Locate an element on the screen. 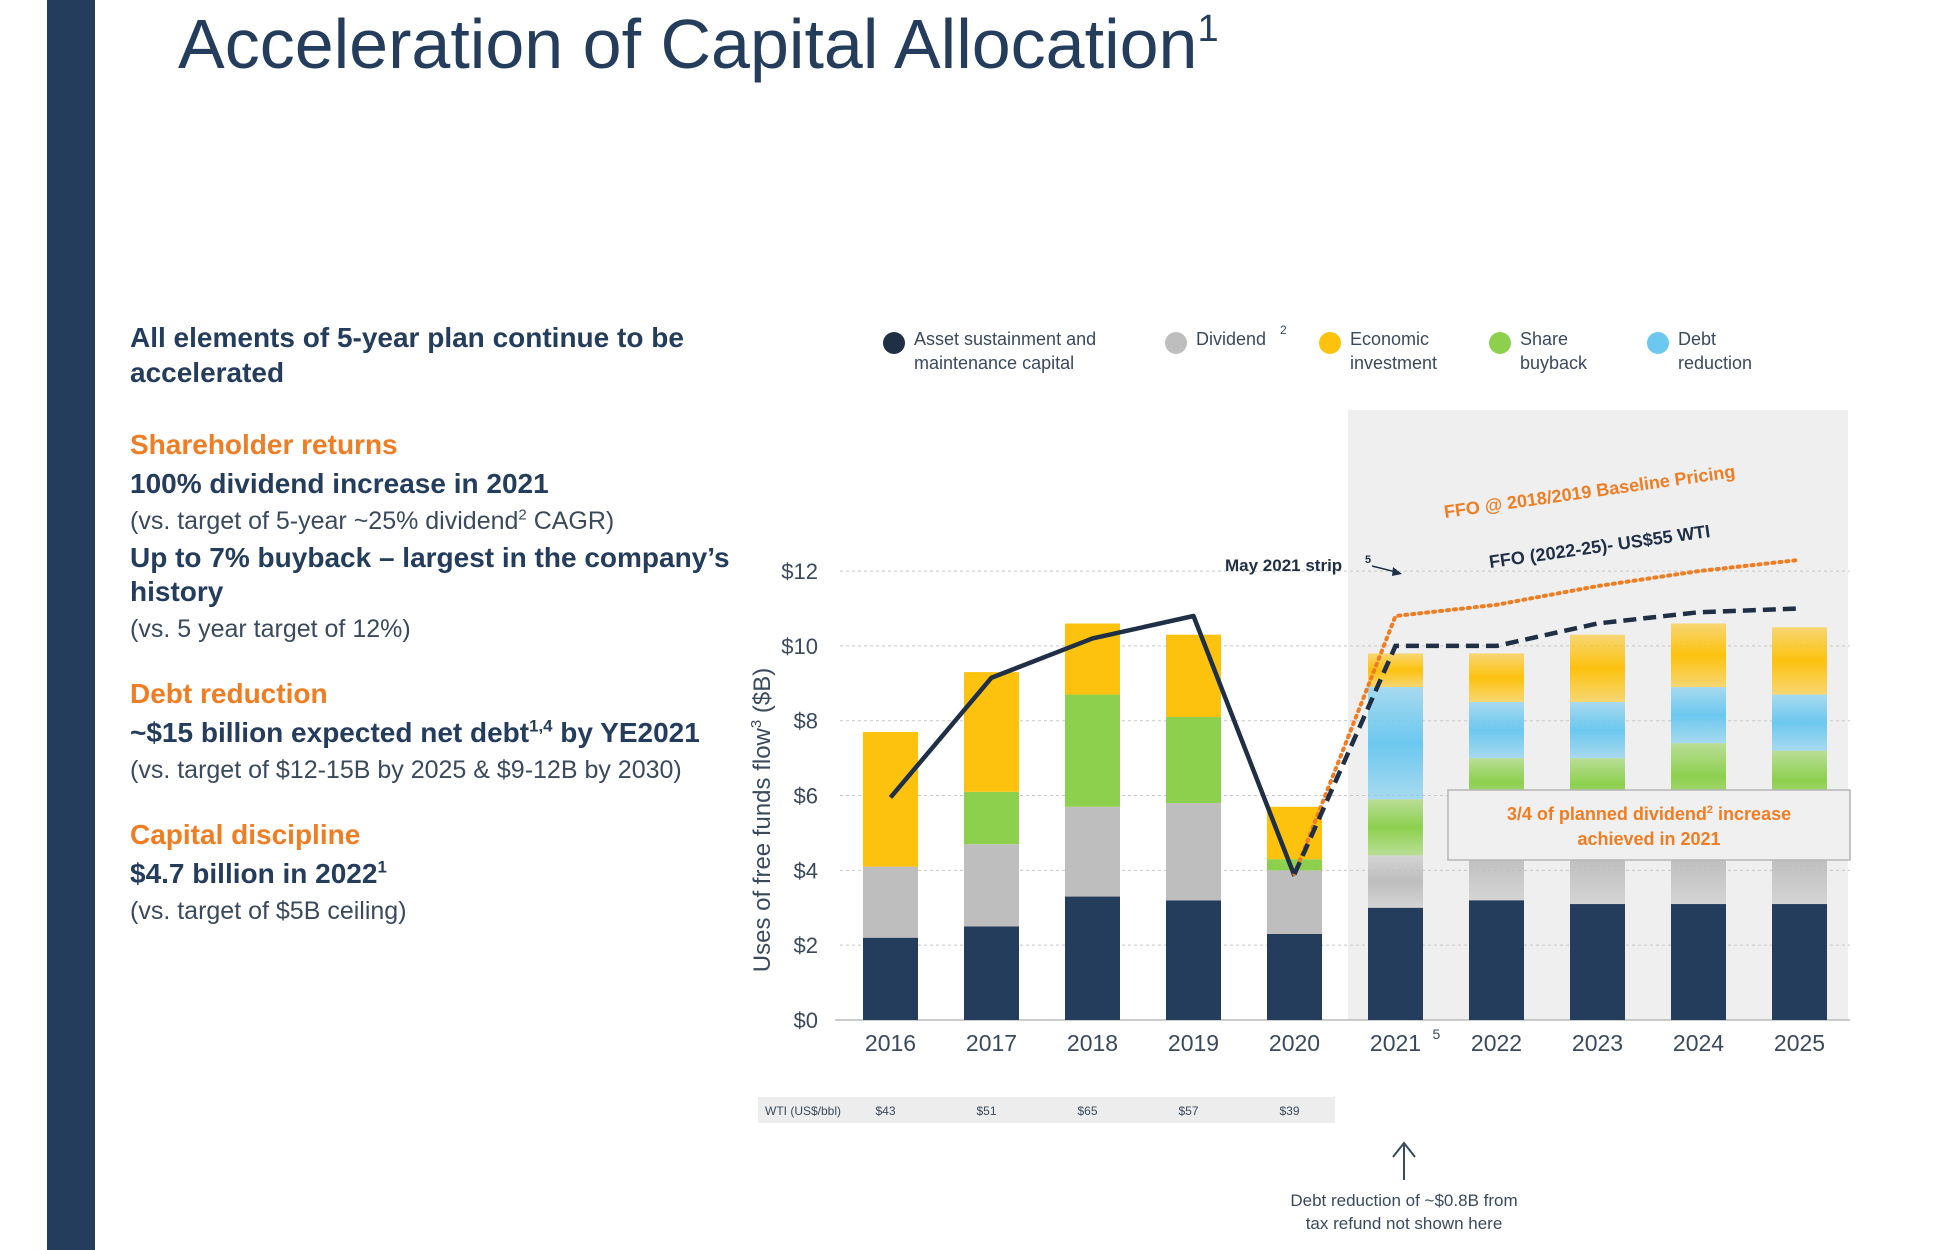  x-tick-label: 2024 is located at coordinates (1698, 1043).